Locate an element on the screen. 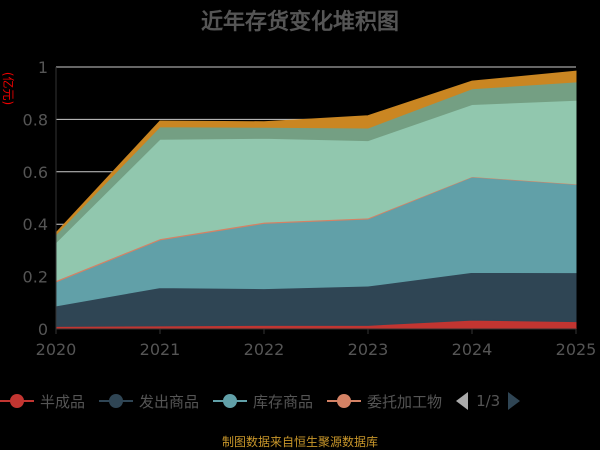  legend-label: 发出商品 is located at coordinates (169, 401).